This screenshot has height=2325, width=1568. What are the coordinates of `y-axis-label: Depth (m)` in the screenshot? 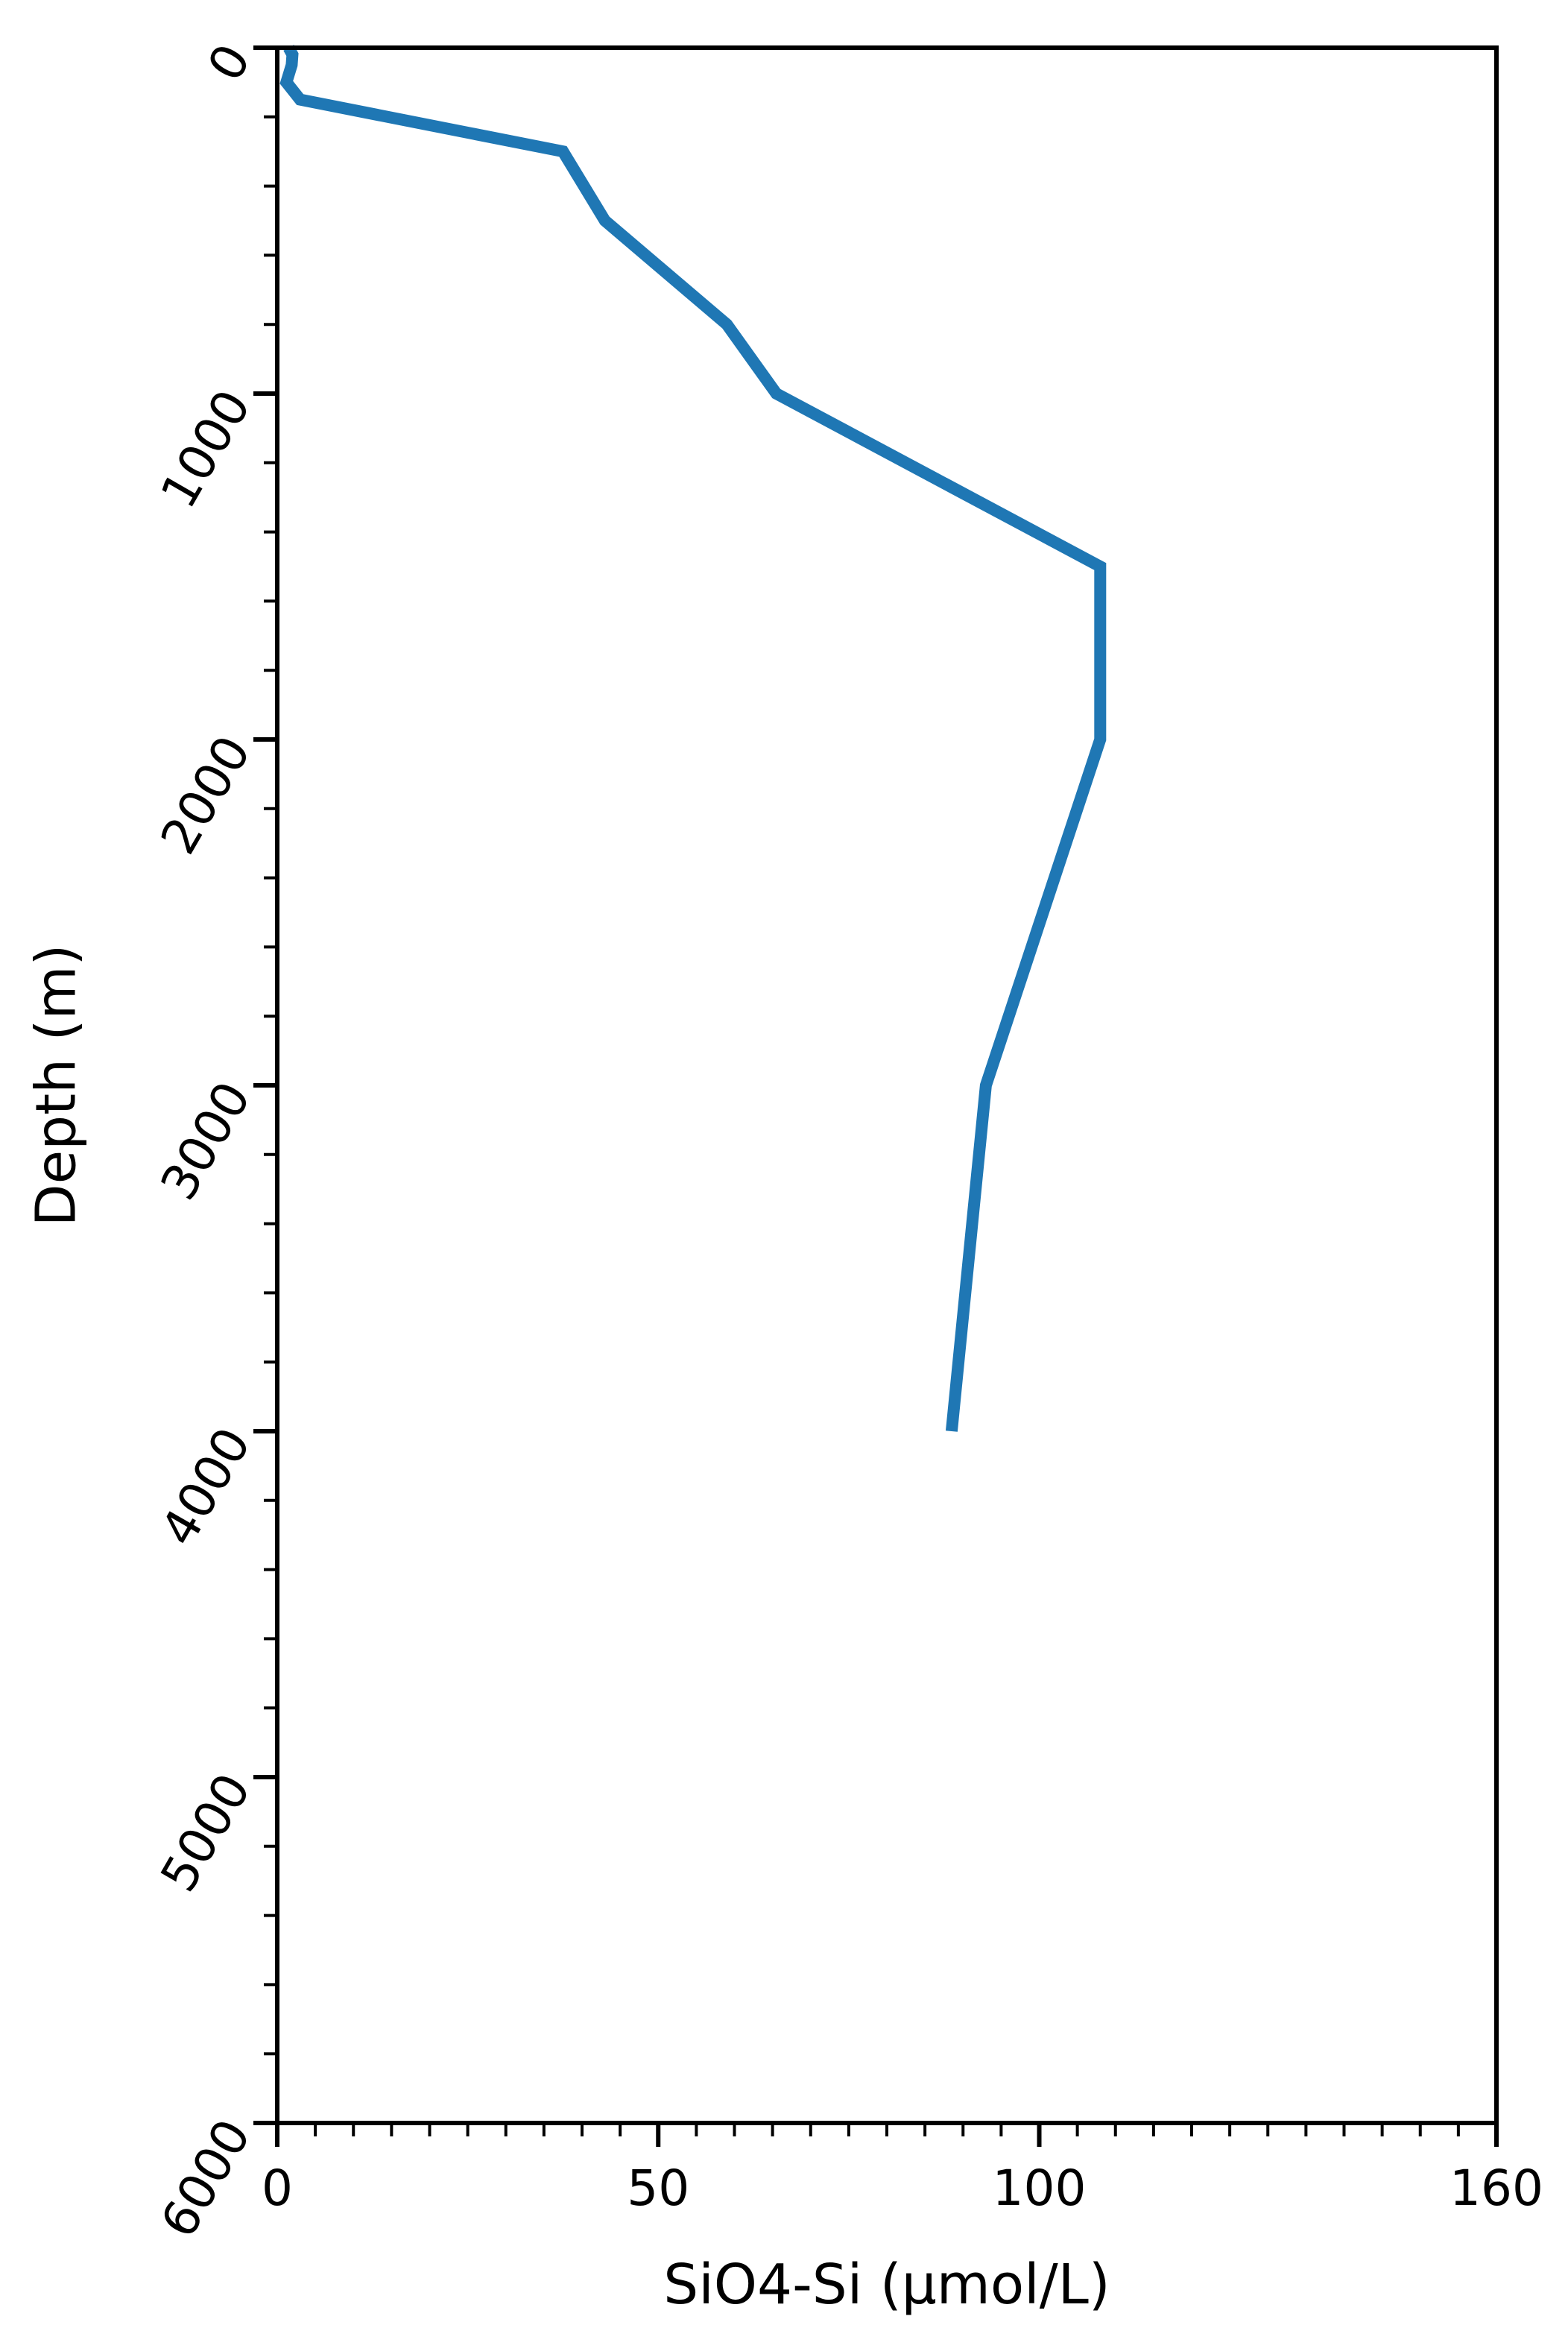 It's located at (57, 1085).